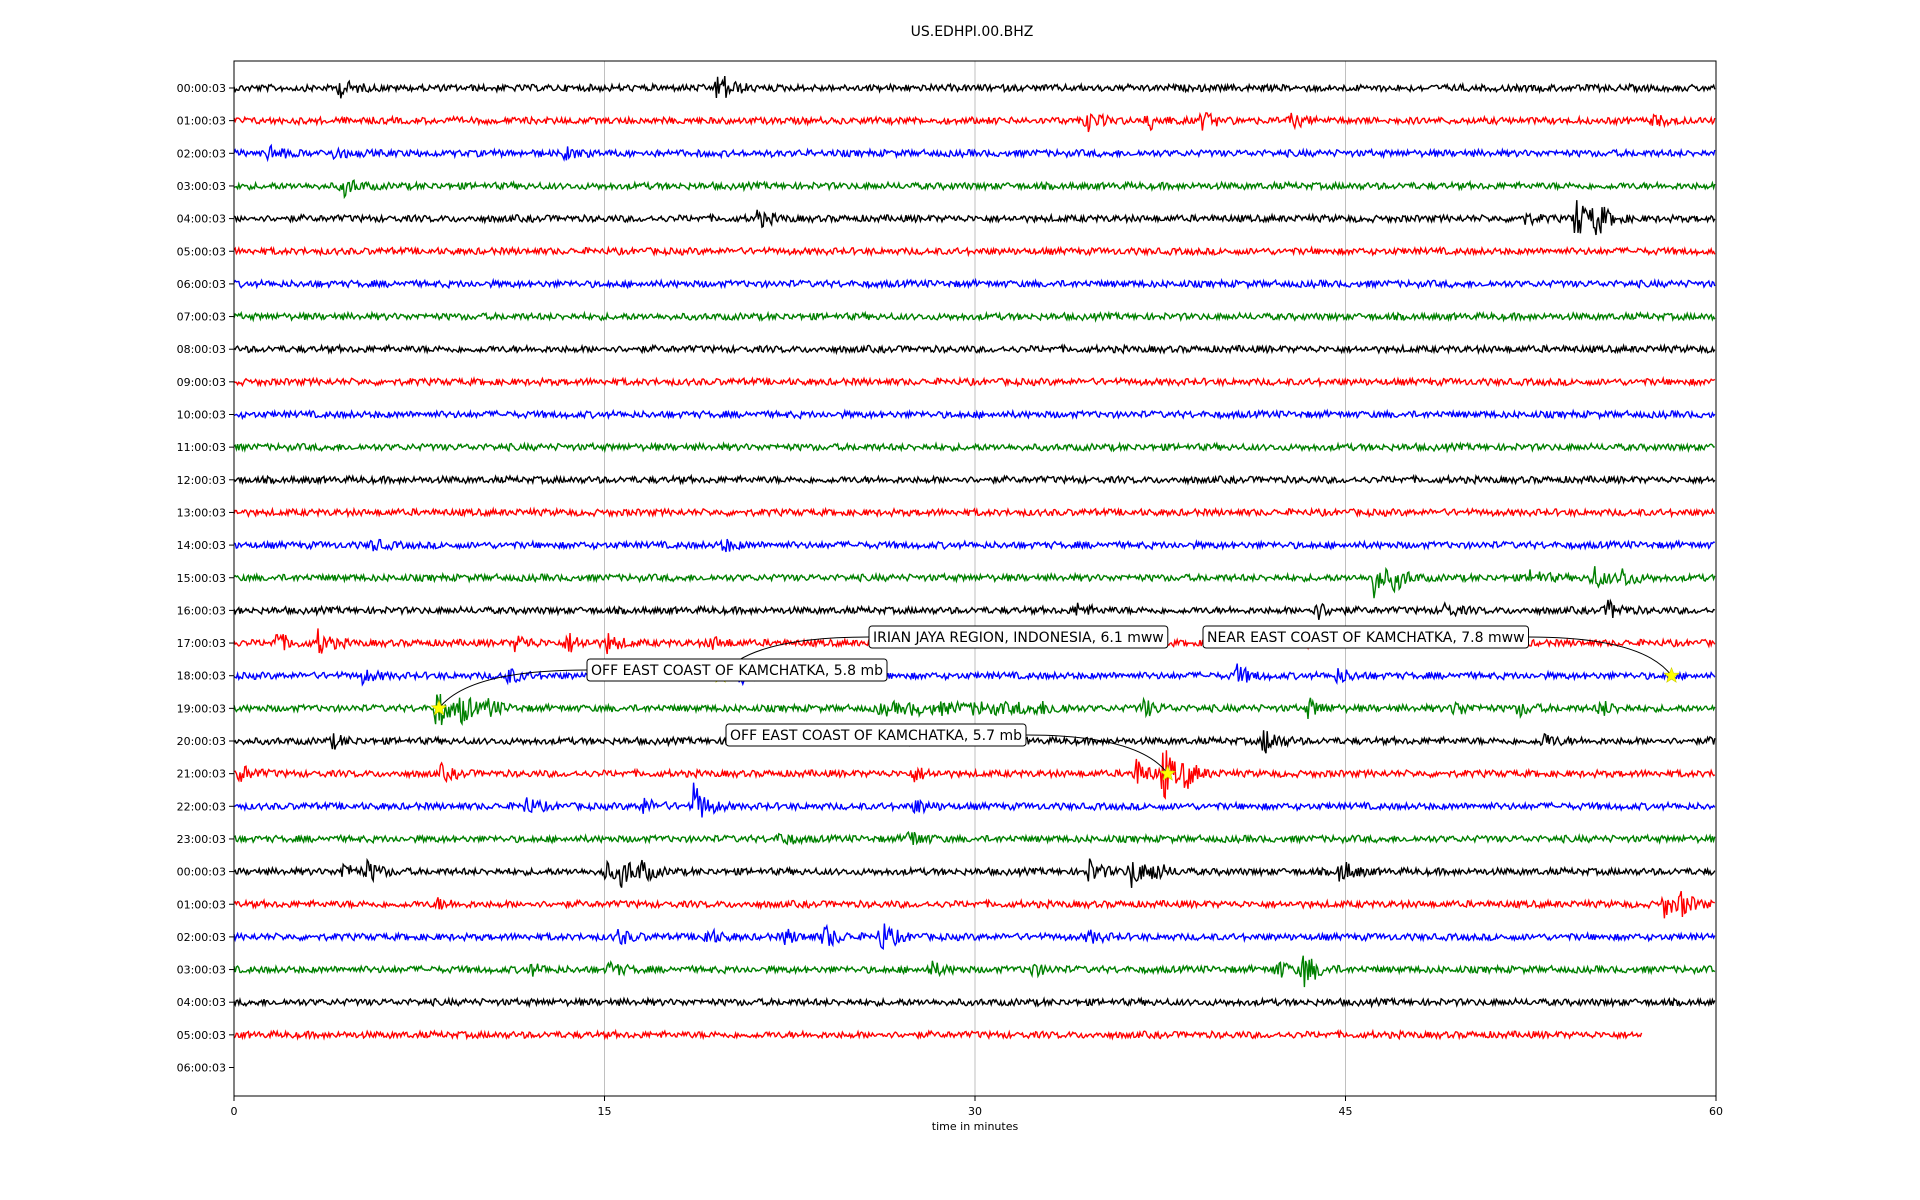  Describe the element at coordinates (201, 349) in the screenshot. I see `row-time-label: 08:00:03` at that location.